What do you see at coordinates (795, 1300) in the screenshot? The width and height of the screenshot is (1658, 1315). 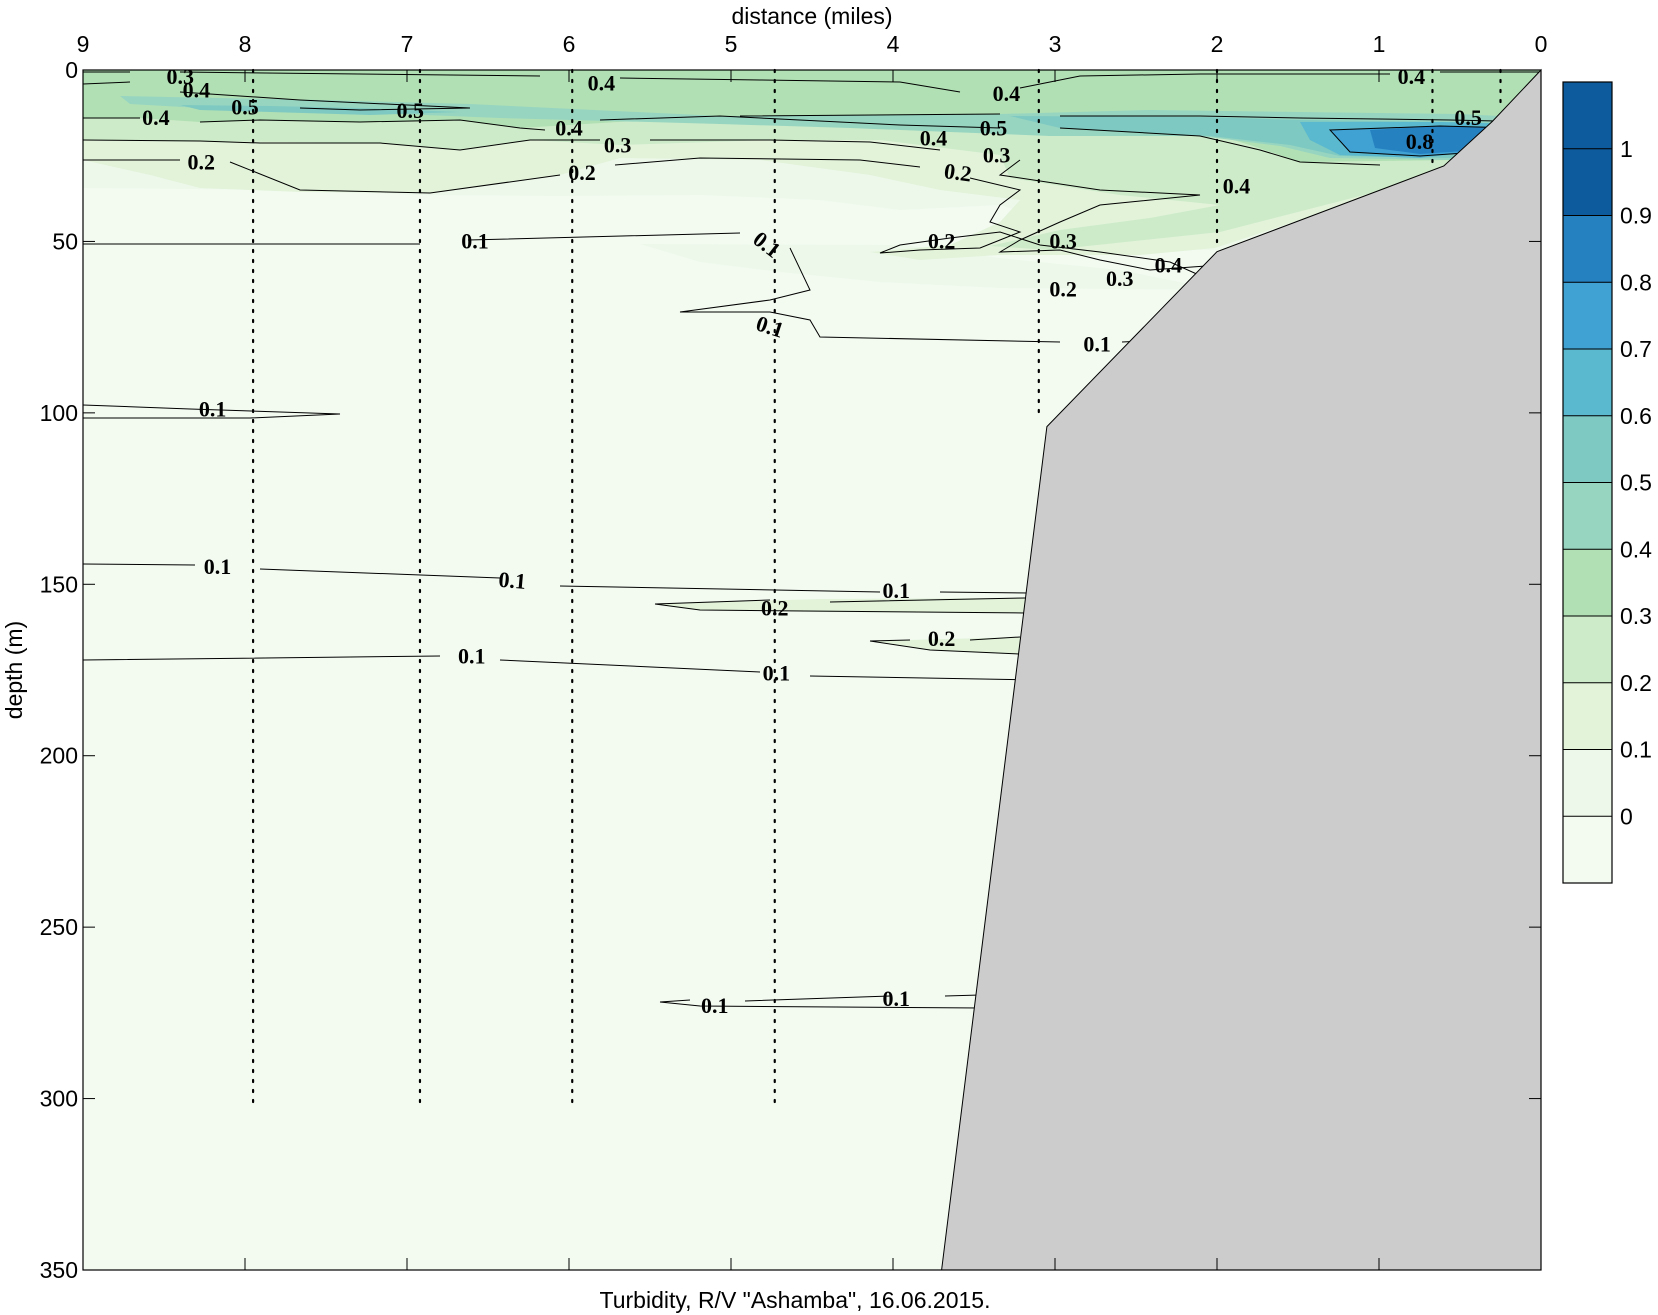 I see `chart-caption: Turbidity, R/V "Ashamba", 16.06.2015.` at bounding box center [795, 1300].